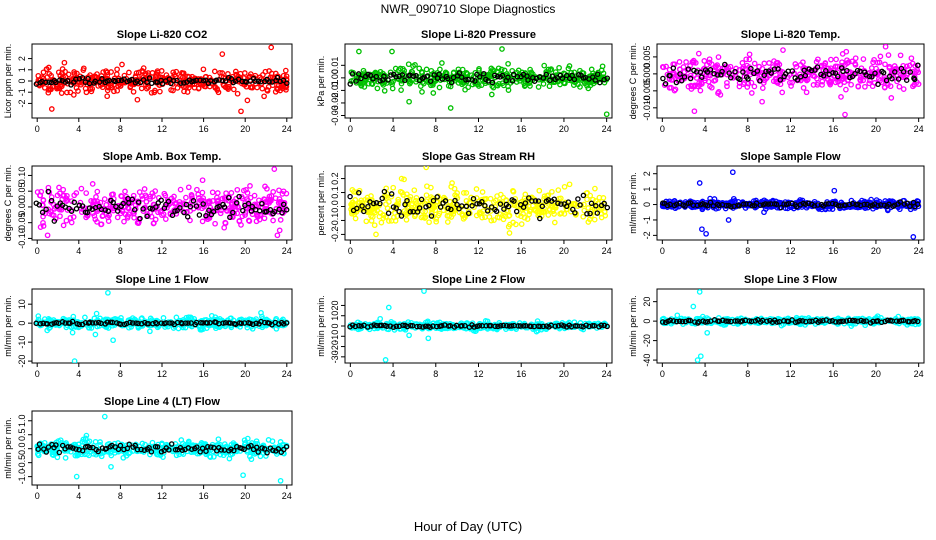  What do you see at coordinates (8, 81) in the screenshot?
I see `y-axis-label: Licor ppm per min.` at bounding box center [8, 81].